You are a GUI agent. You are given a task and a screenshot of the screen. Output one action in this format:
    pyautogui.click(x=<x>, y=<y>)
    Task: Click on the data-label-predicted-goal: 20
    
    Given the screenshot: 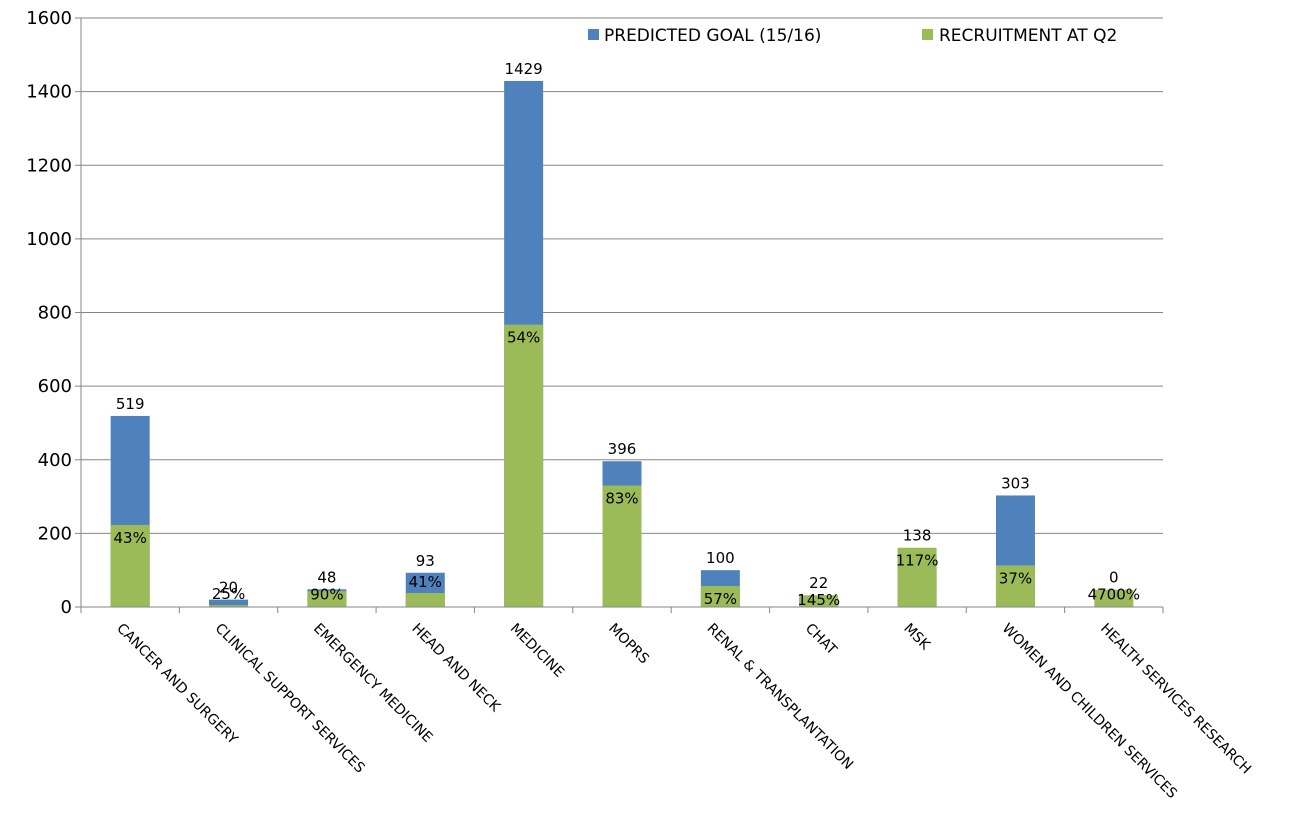 What is the action you would take?
    pyautogui.click(x=228, y=588)
    